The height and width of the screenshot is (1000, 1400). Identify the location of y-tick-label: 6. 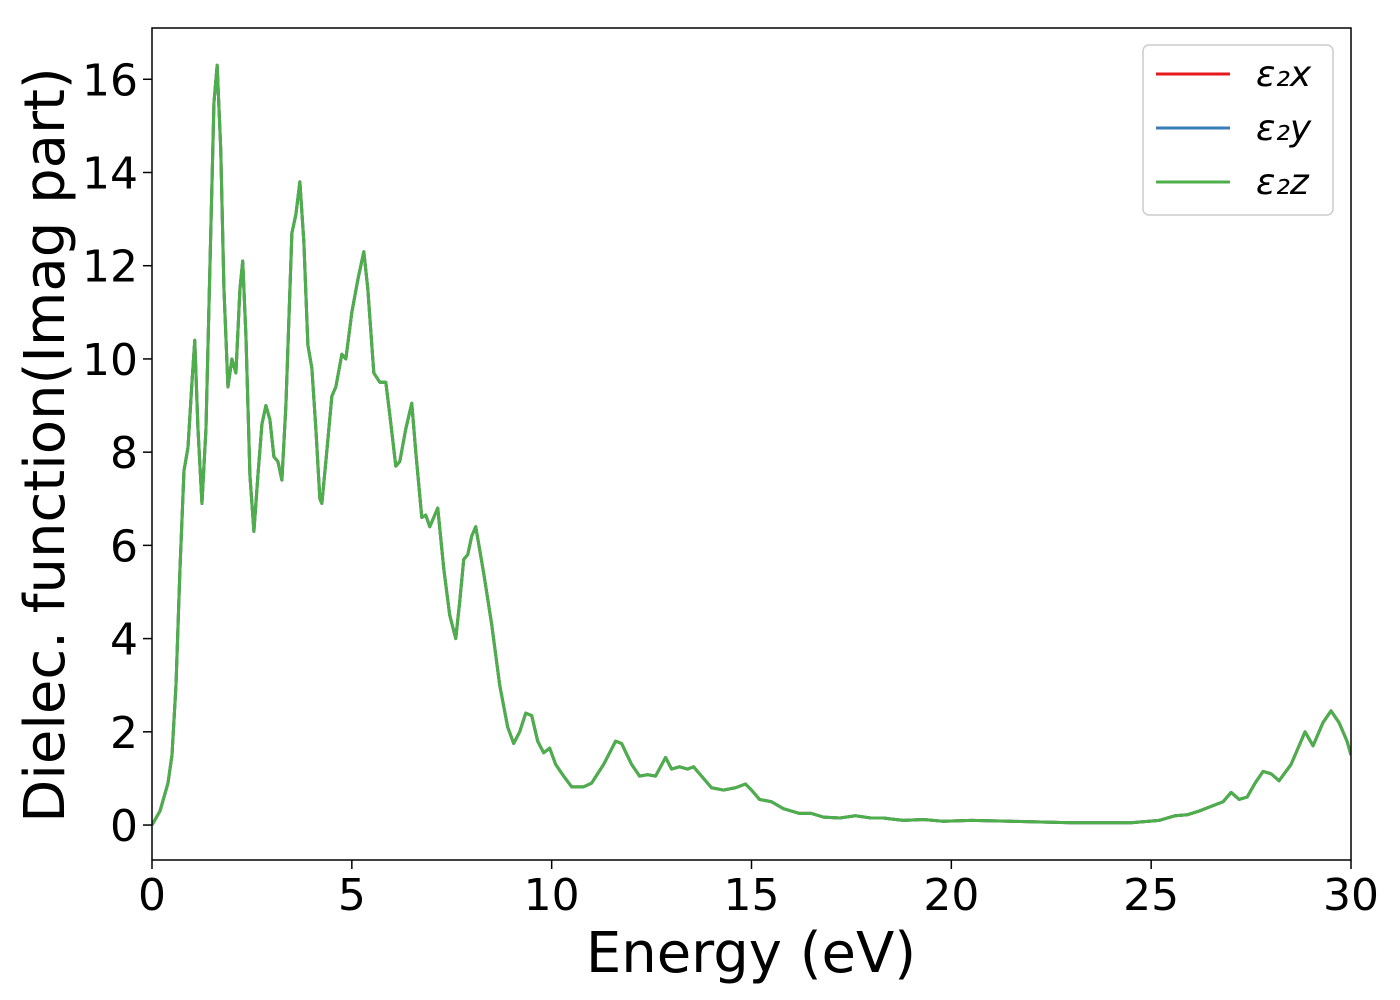
(124, 546).